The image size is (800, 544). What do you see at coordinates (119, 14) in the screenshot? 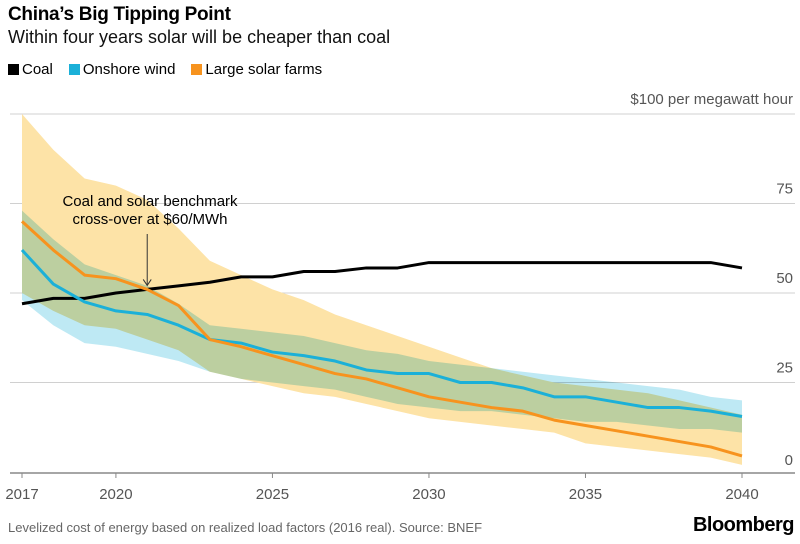
I see `chart-title: China’s Big Tipping Point` at bounding box center [119, 14].